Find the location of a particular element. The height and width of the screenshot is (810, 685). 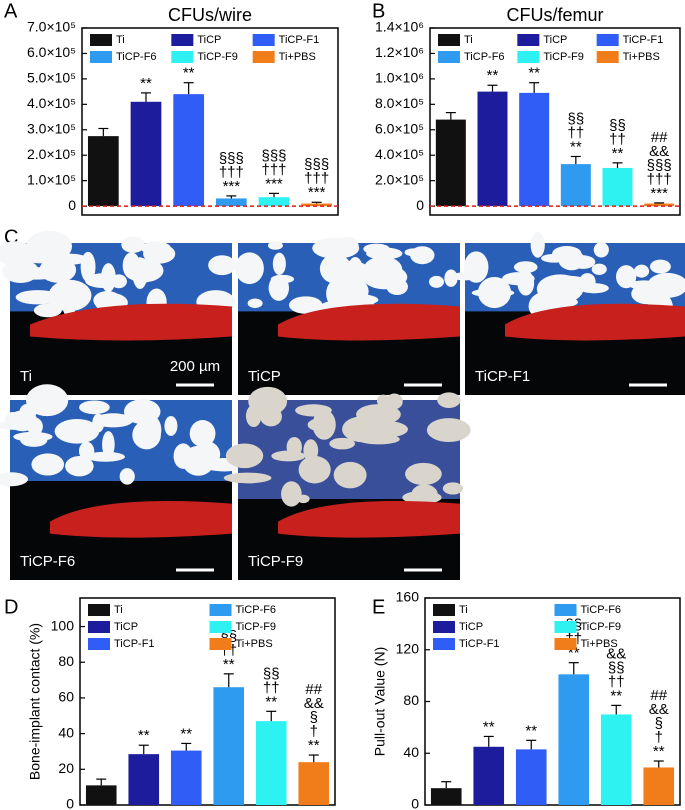

y-tick-label: 120 is located at coordinates (408, 648).